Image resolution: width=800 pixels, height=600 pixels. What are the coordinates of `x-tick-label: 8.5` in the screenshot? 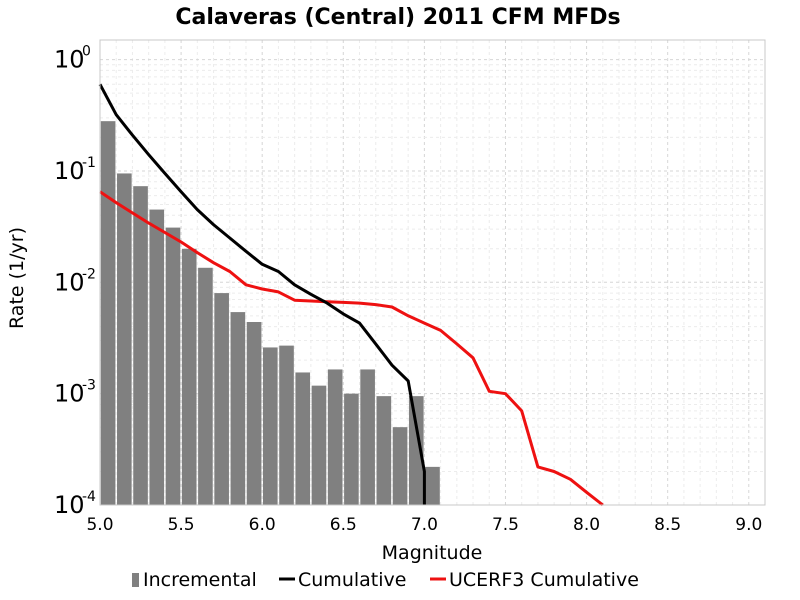 It's located at (667, 525).